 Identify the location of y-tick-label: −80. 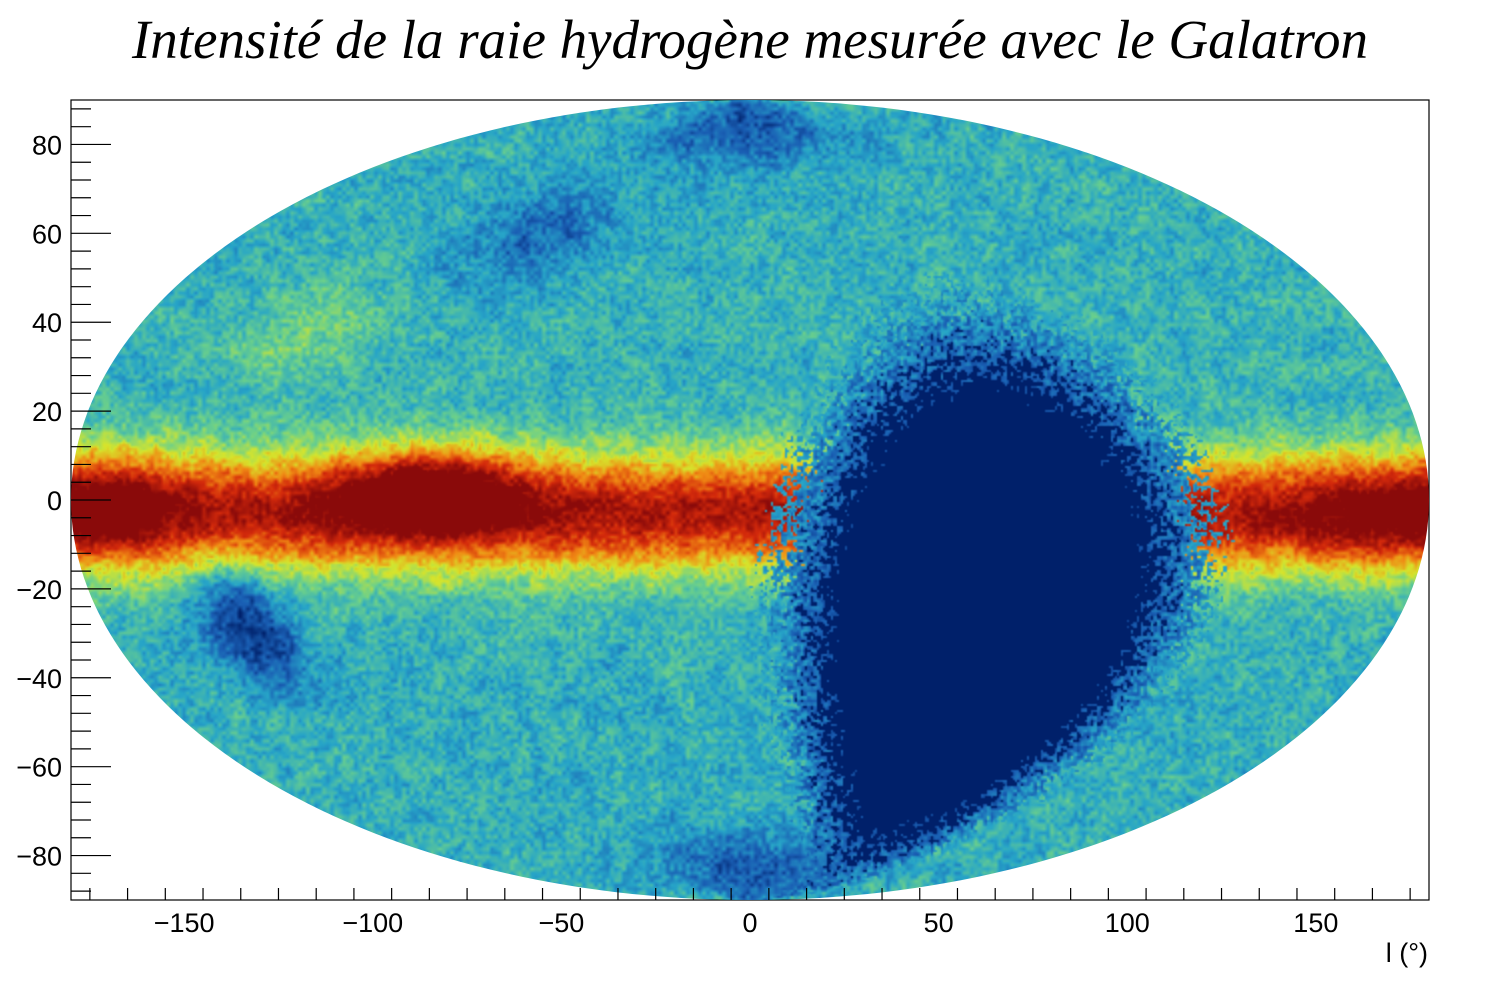
(39, 857).